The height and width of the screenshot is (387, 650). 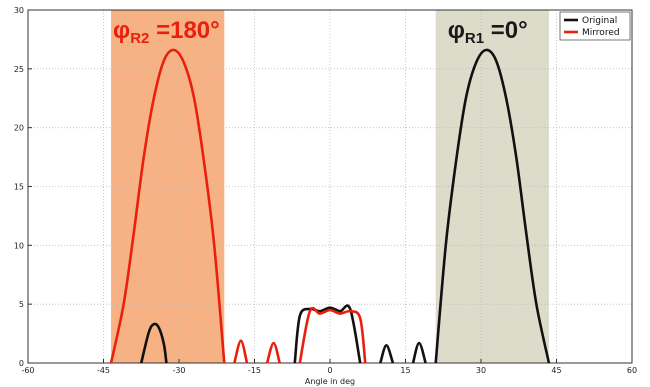 What do you see at coordinates (330, 381) in the screenshot?
I see `x-axis-label: Angle in deg` at bounding box center [330, 381].